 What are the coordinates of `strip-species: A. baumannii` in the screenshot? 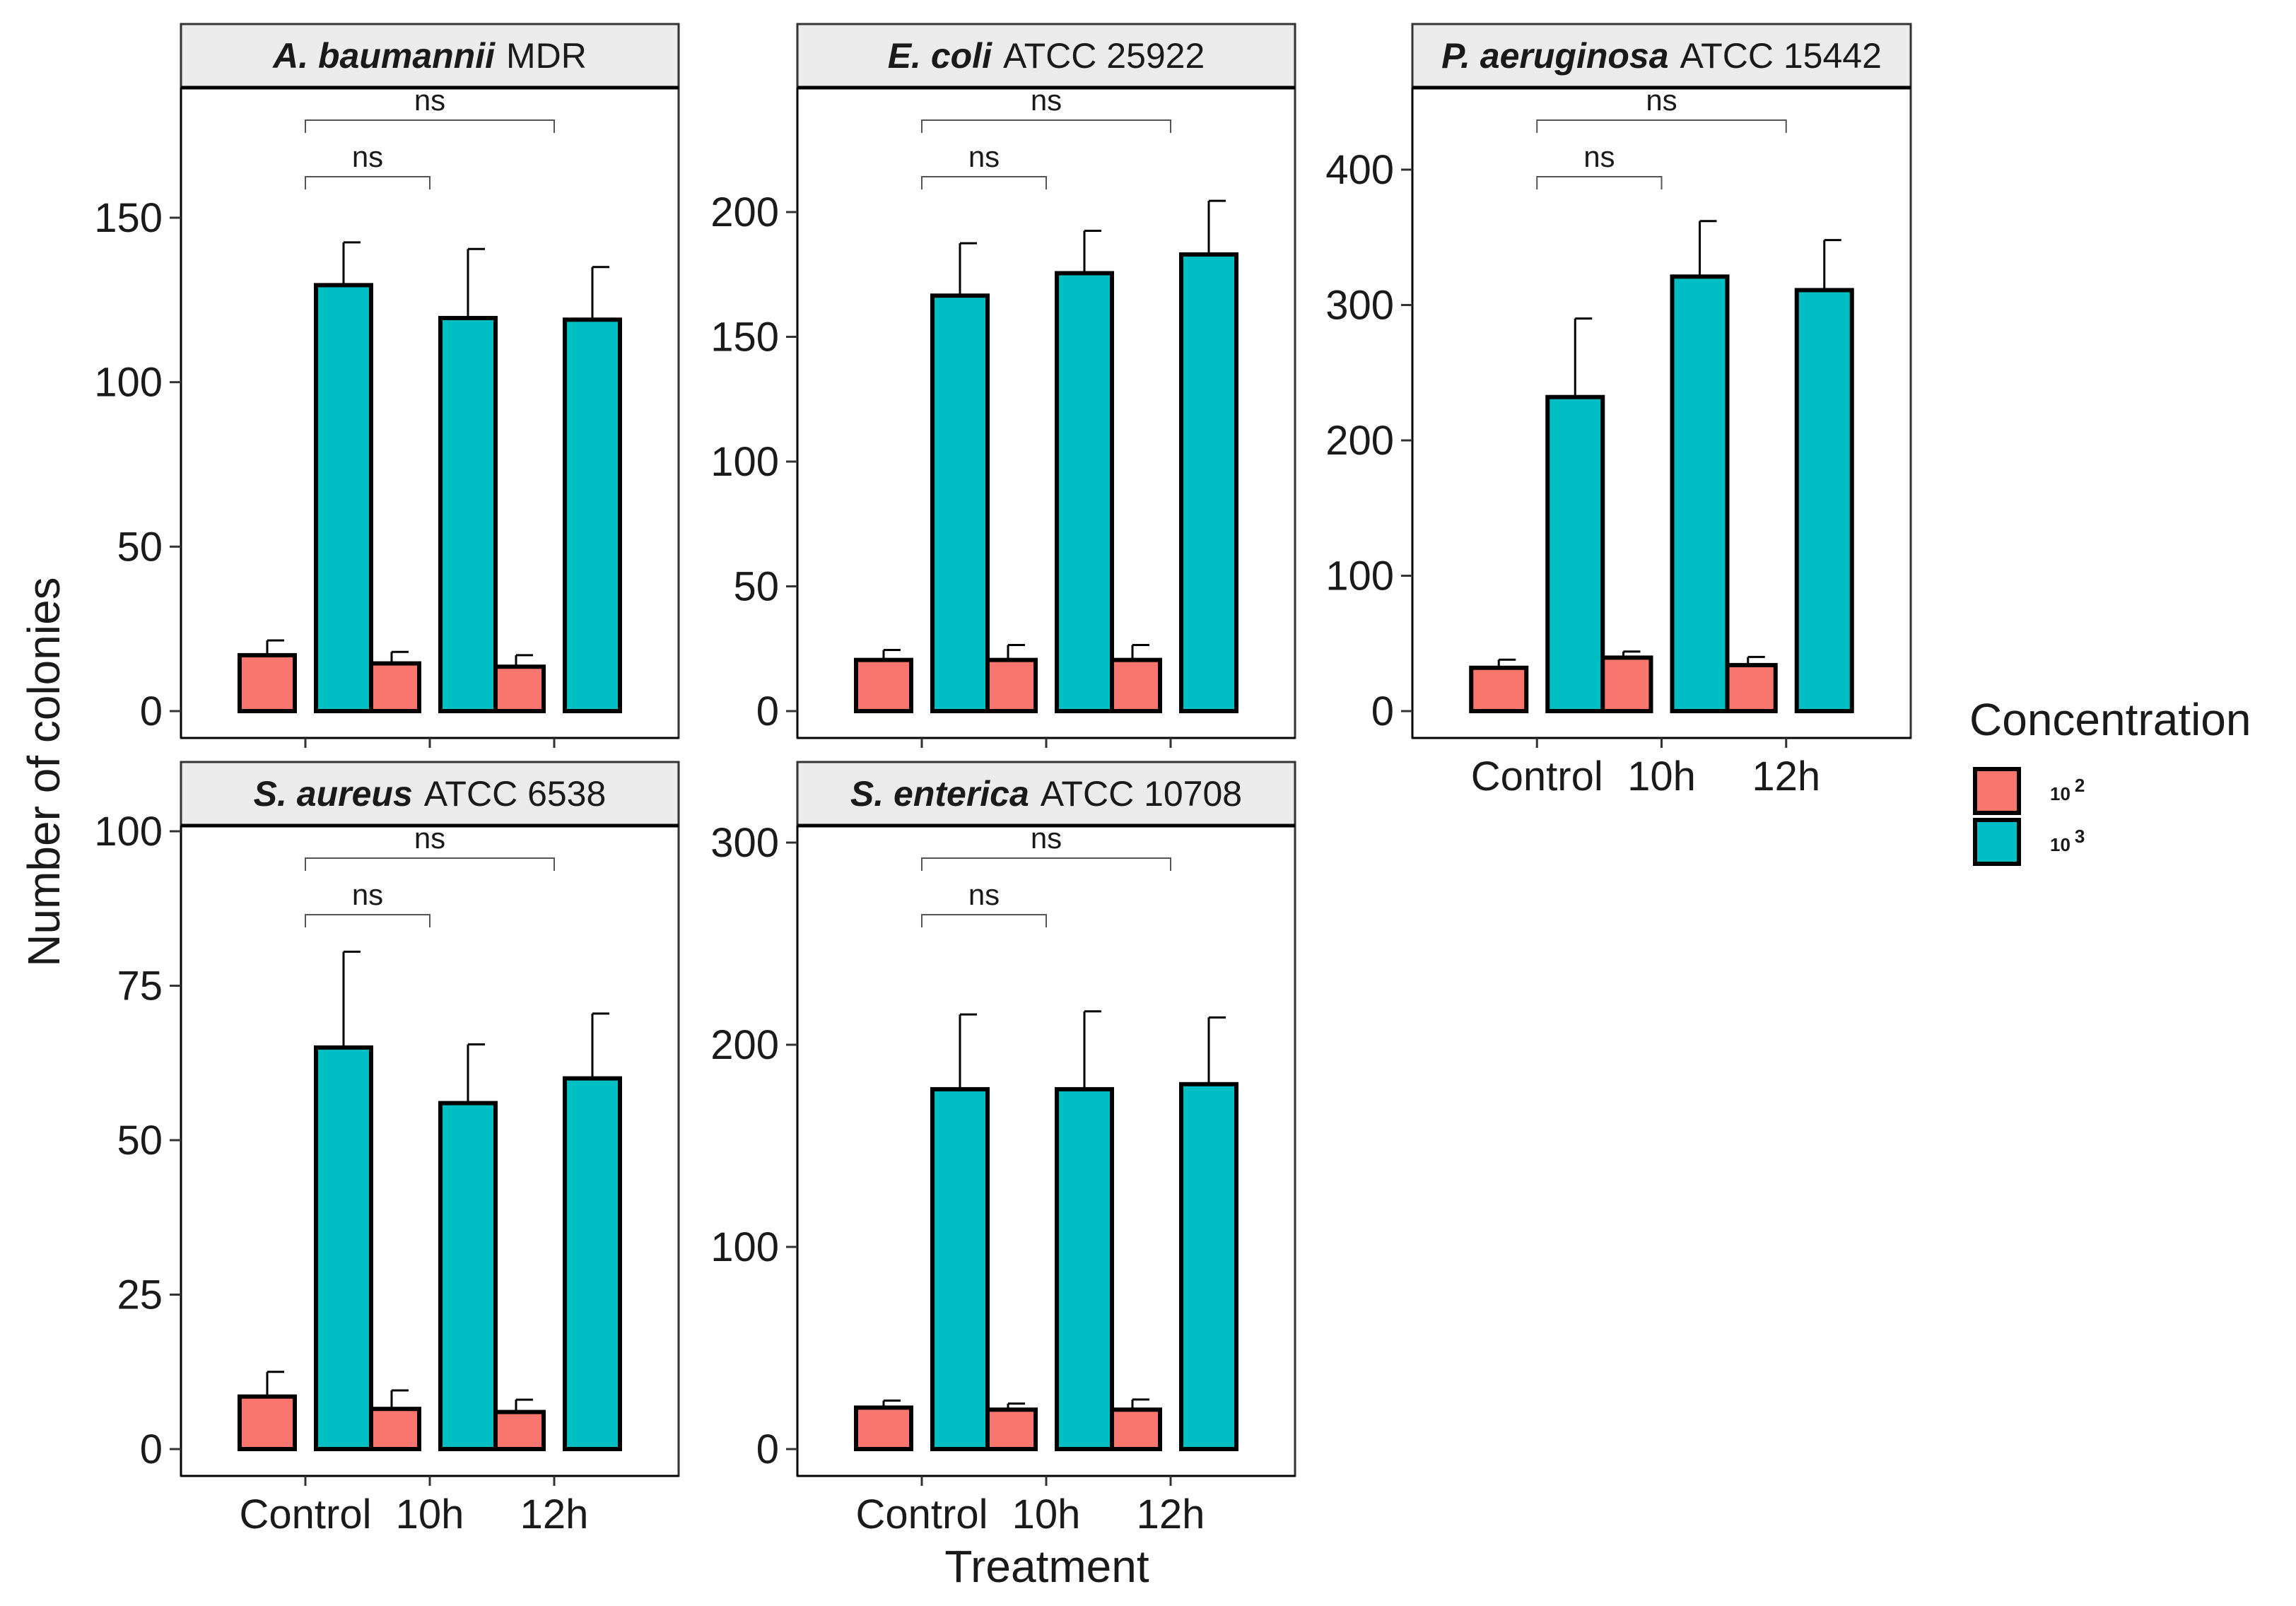 It's located at (383, 56).